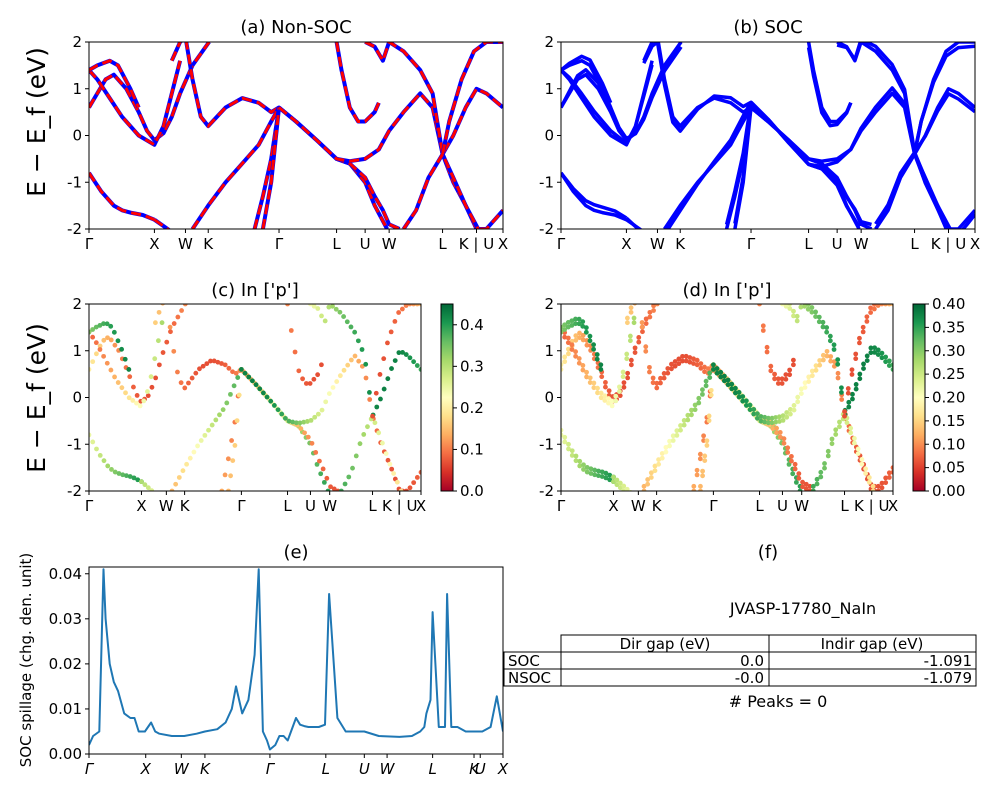 The width and height of the screenshot is (1000, 800). What do you see at coordinates (914, 244) in the screenshot?
I see `panel-b-xtick-label: L` at bounding box center [914, 244].